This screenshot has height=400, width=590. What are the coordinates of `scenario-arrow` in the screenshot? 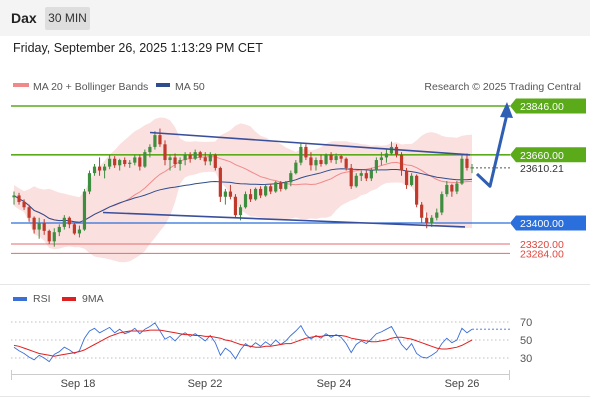 It's located at (494, 145).